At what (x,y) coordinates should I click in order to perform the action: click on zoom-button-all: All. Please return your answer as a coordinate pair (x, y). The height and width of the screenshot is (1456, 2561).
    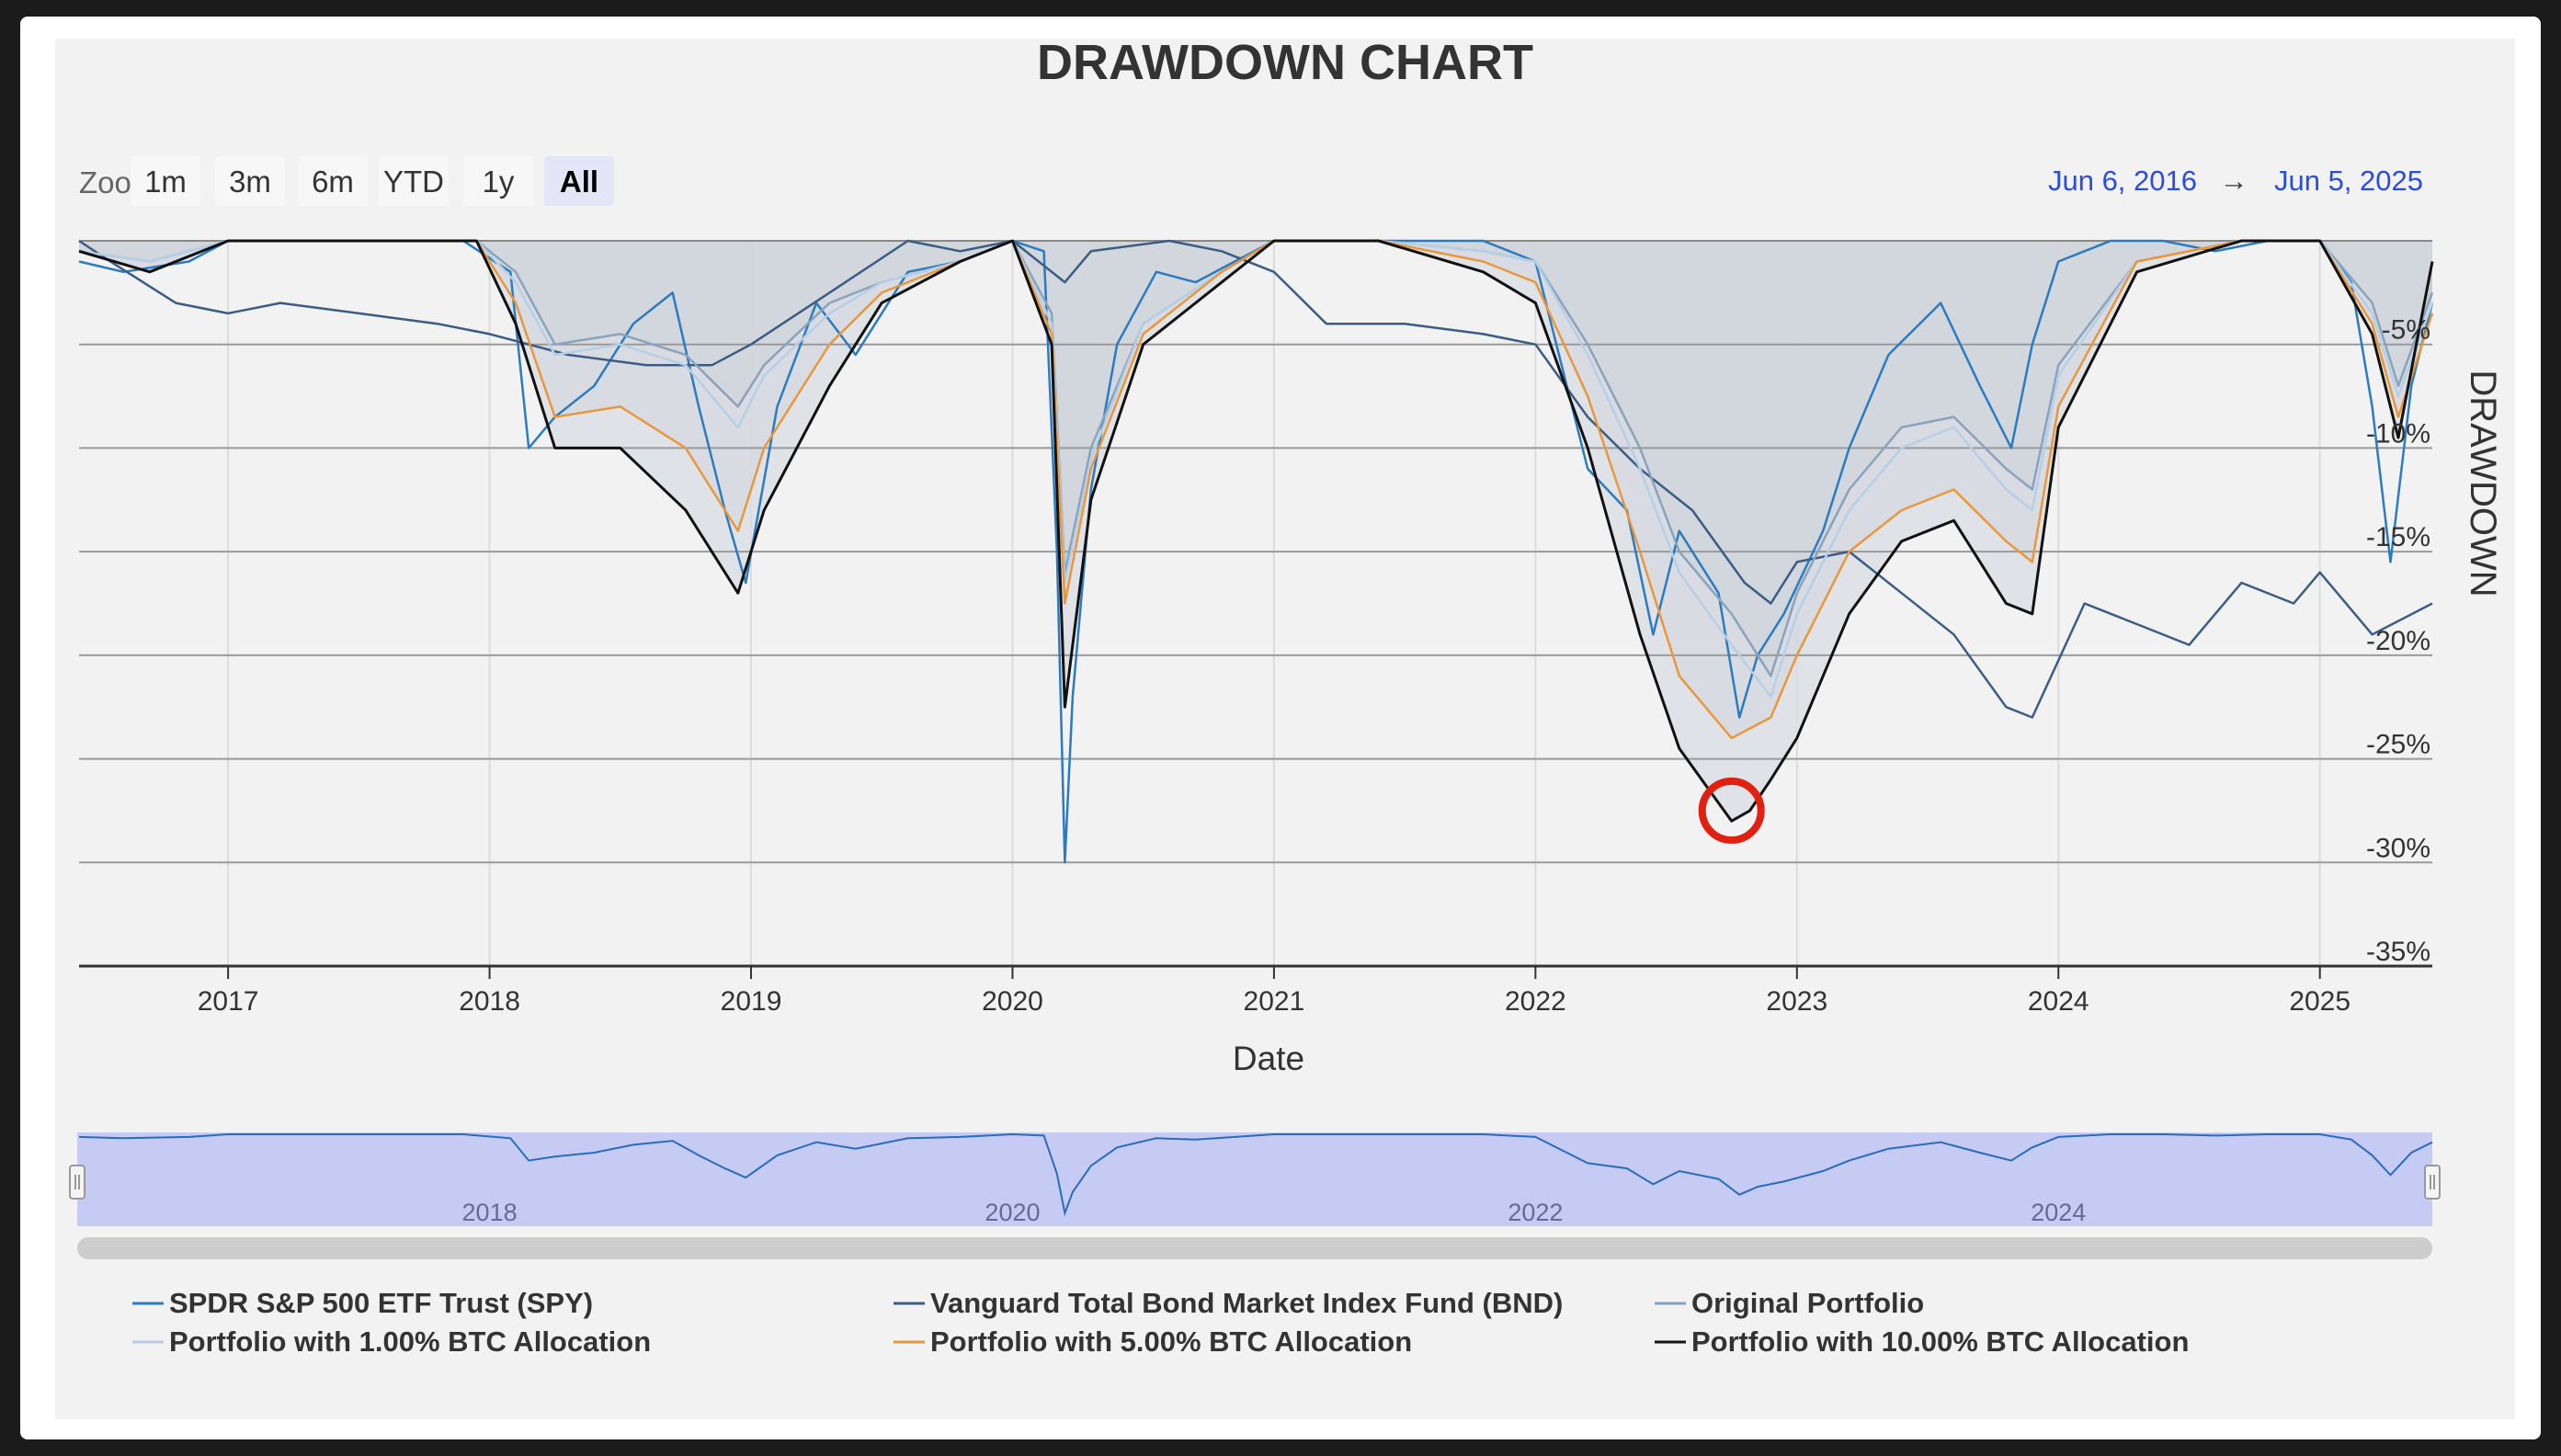
    Looking at the image, I should click on (579, 181).